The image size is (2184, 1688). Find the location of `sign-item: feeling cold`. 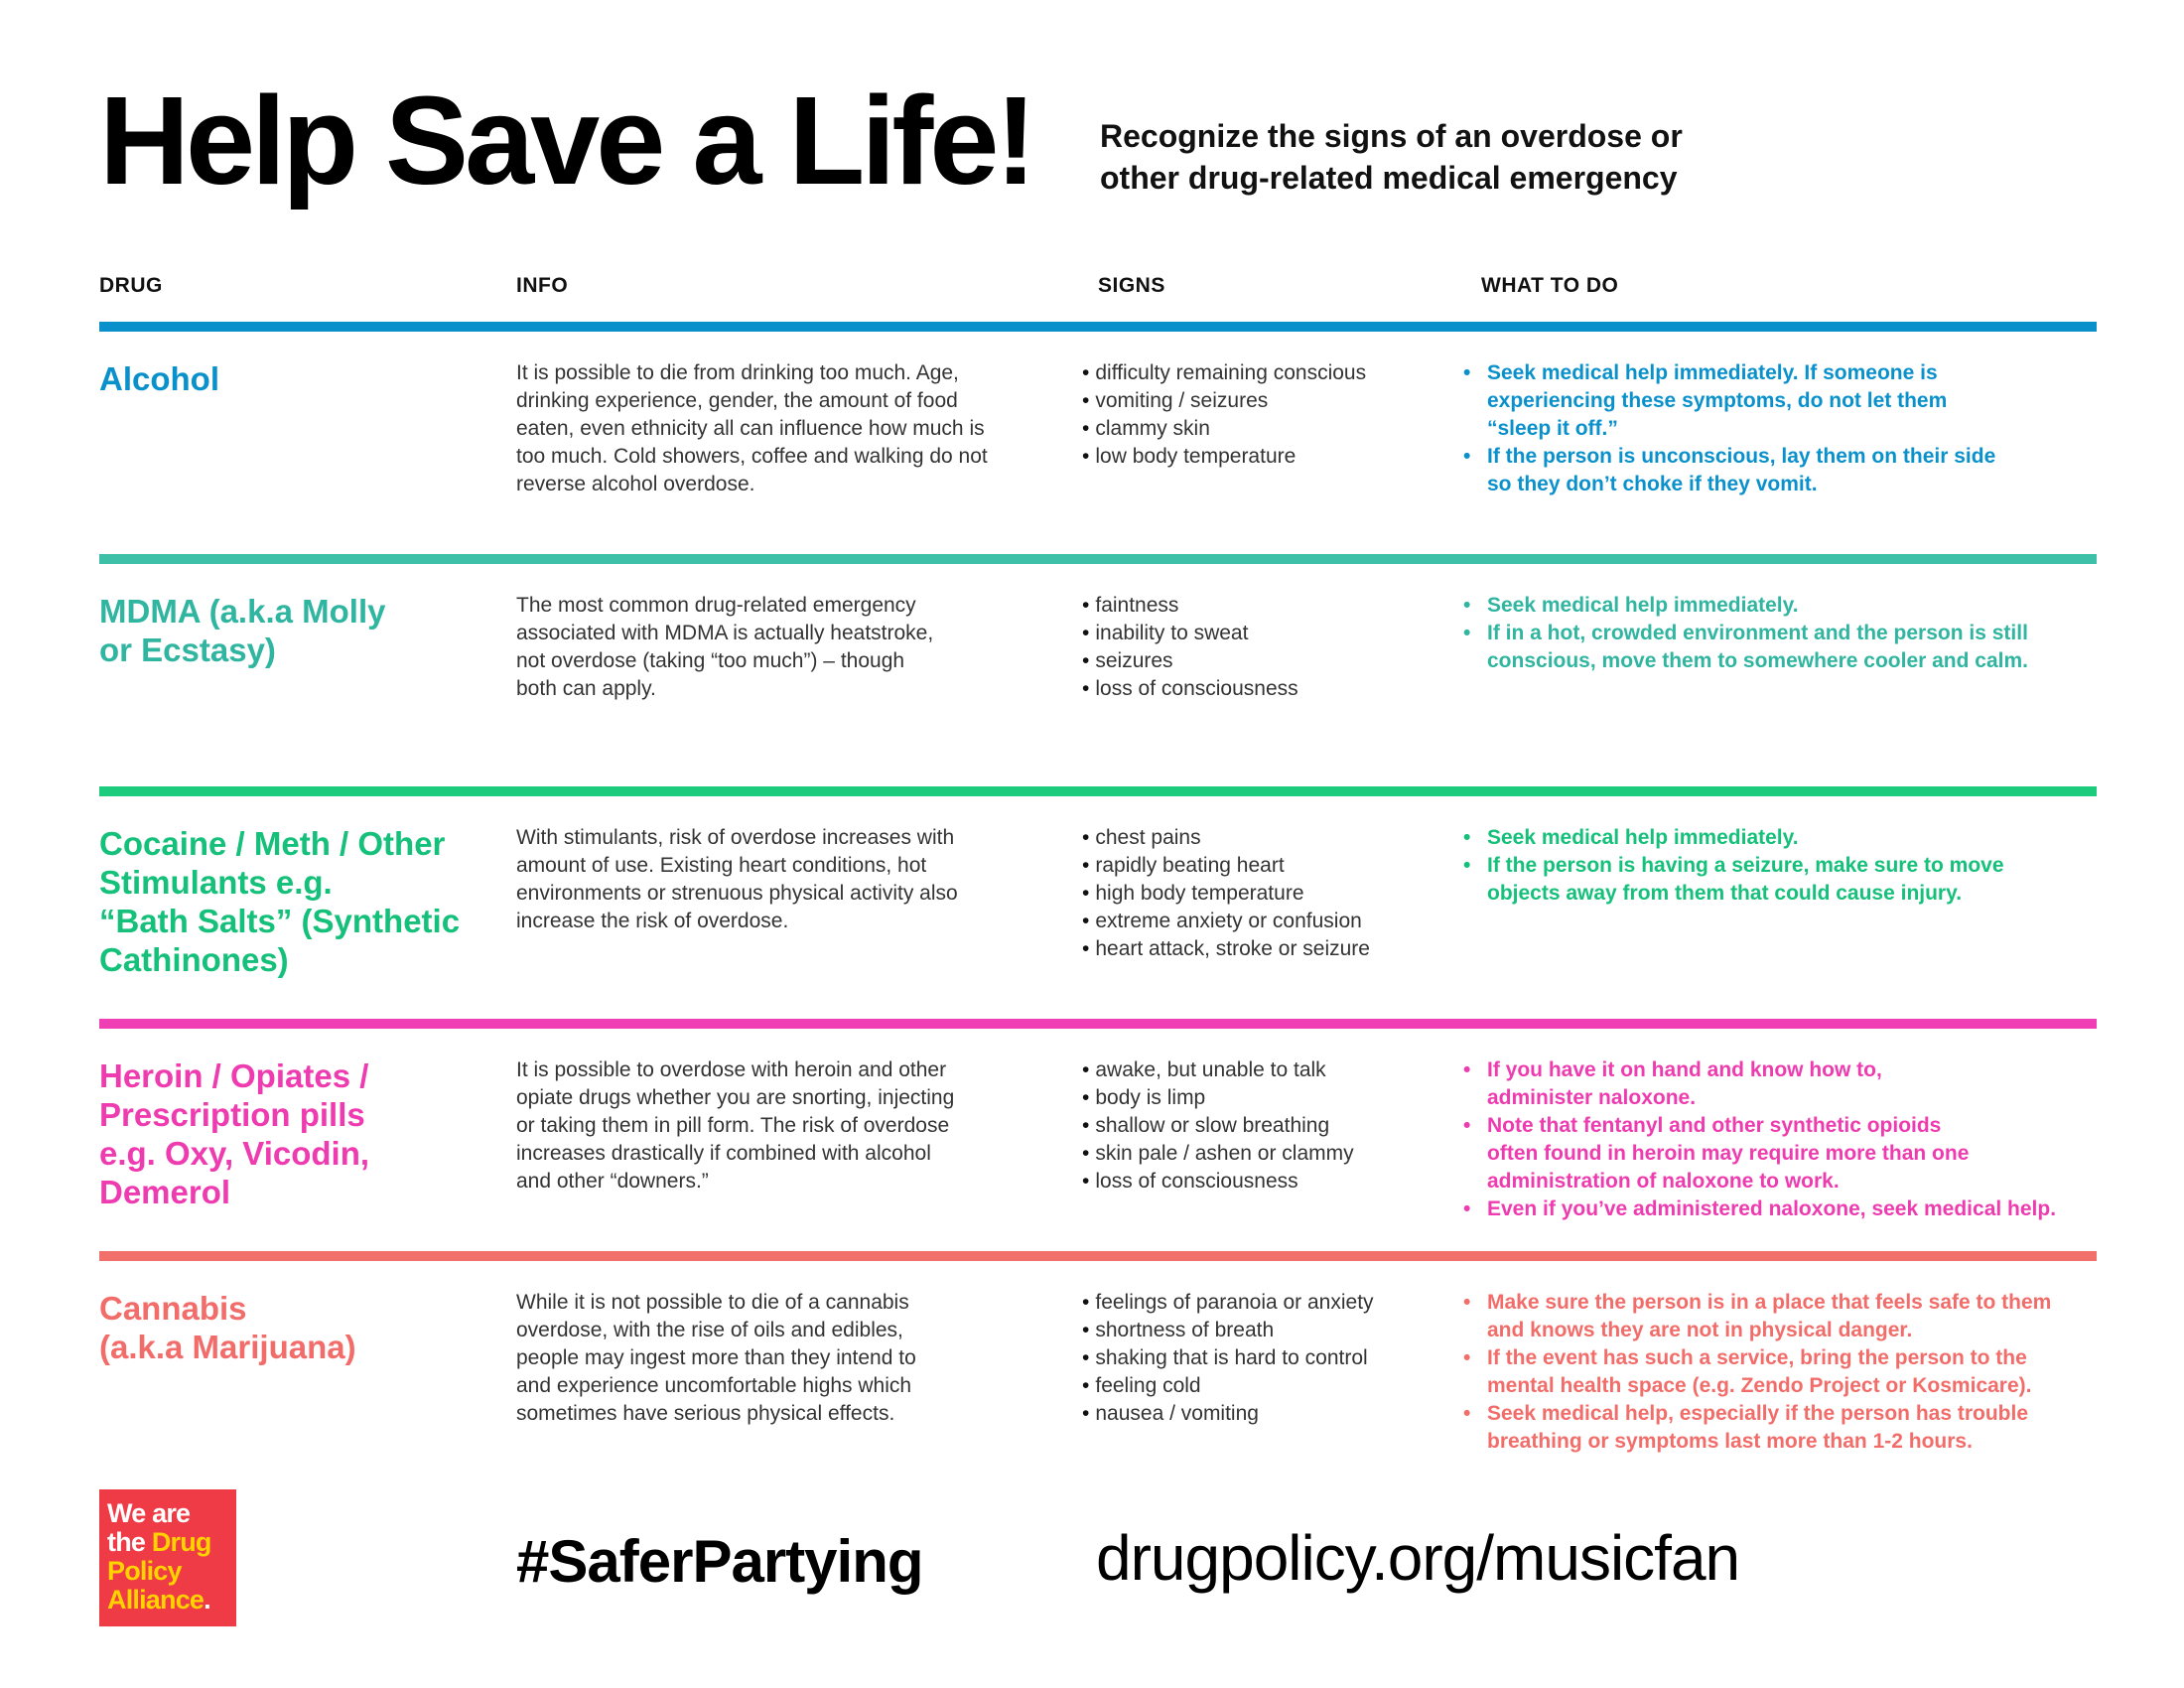

sign-item: feeling cold is located at coordinates (1278, 1386).